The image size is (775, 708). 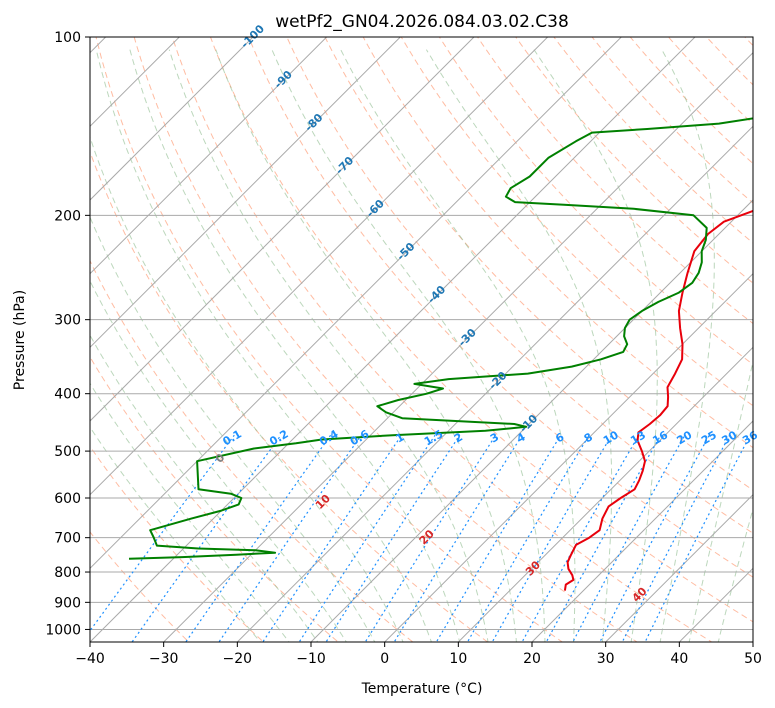 I want to click on temperature-profile-line, so click(x=658, y=400).